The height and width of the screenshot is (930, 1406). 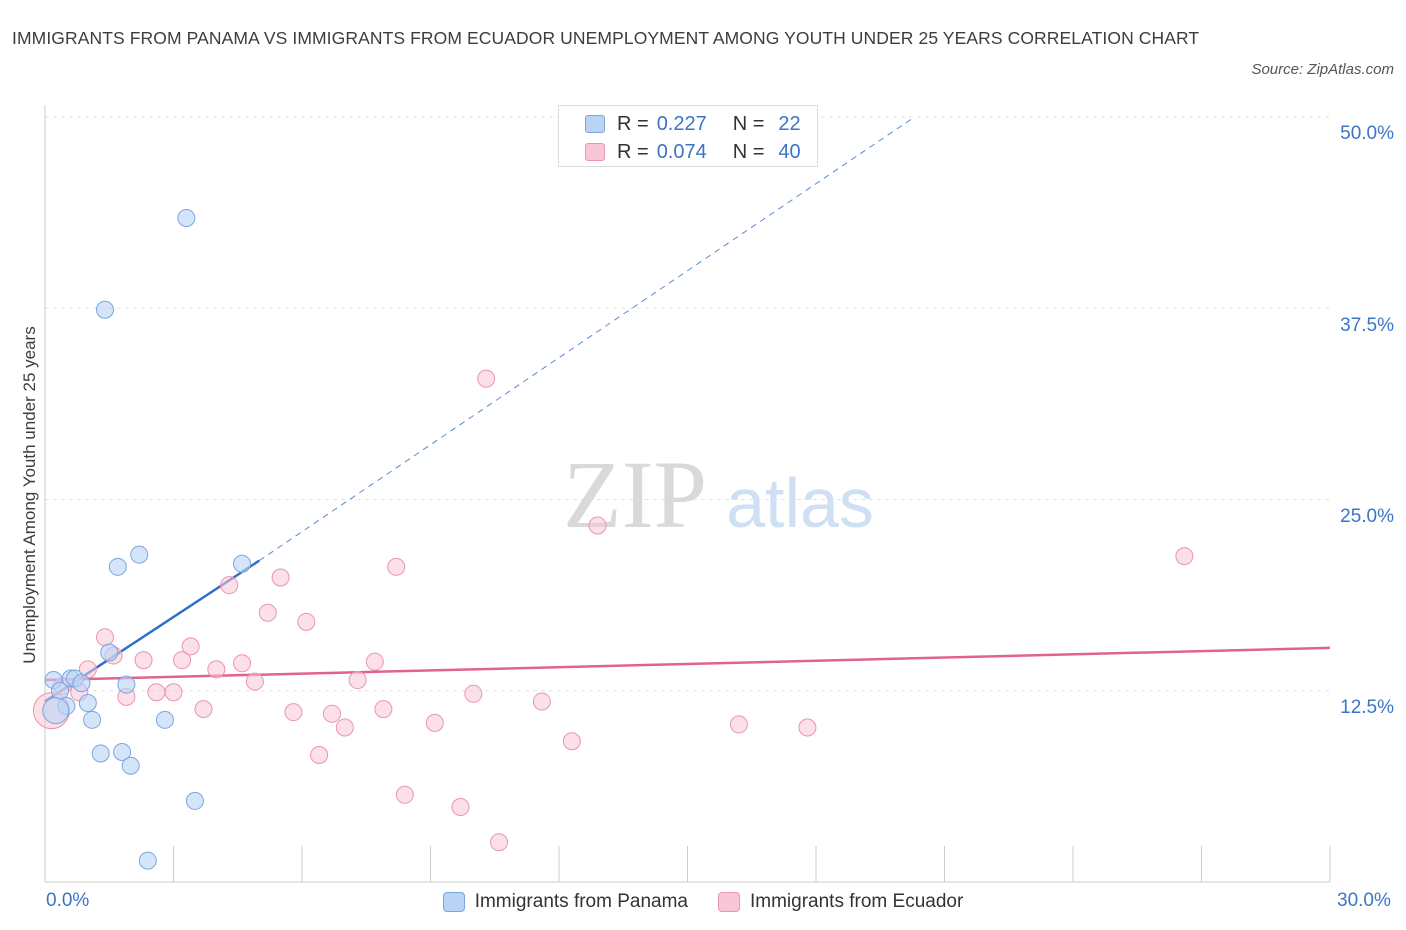 I want to click on legend-row-panama: R = 0.227 N = 22, so click(x=693, y=124).